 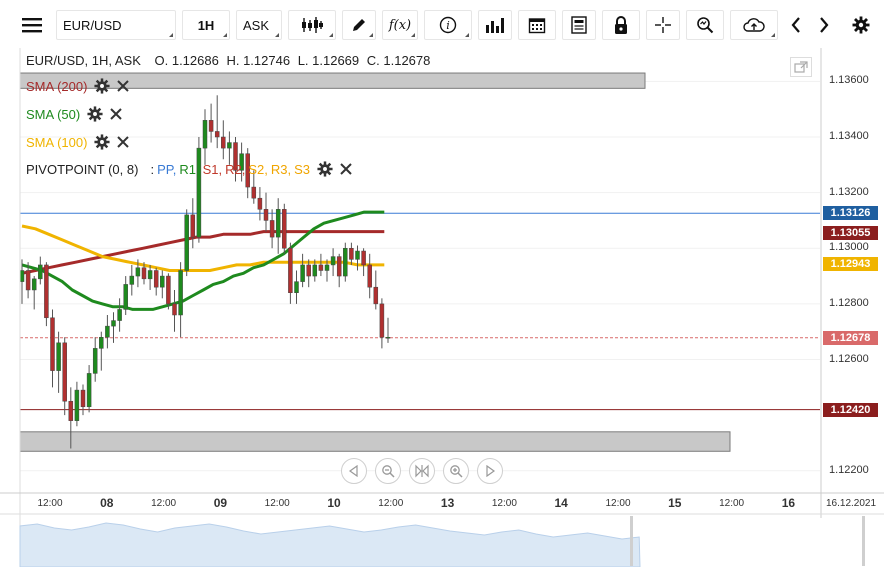 I want to click on calendar-icon, so click(x=537, y=25).